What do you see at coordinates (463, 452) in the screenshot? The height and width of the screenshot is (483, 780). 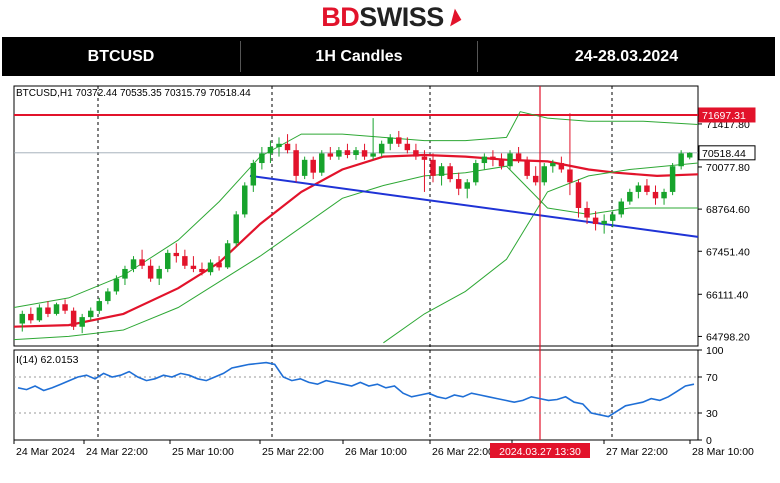 I see `time-axis-label: 26 Mar 22:00` at bounding box center [463, 452].